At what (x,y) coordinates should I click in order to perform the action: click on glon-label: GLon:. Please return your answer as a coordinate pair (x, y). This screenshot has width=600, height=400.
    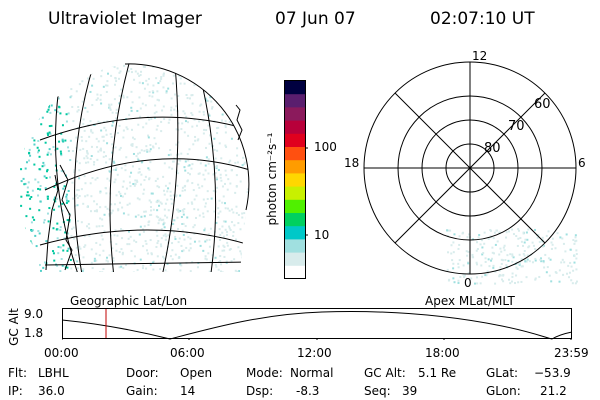
    Looking at the image, I should click on (503, 391).